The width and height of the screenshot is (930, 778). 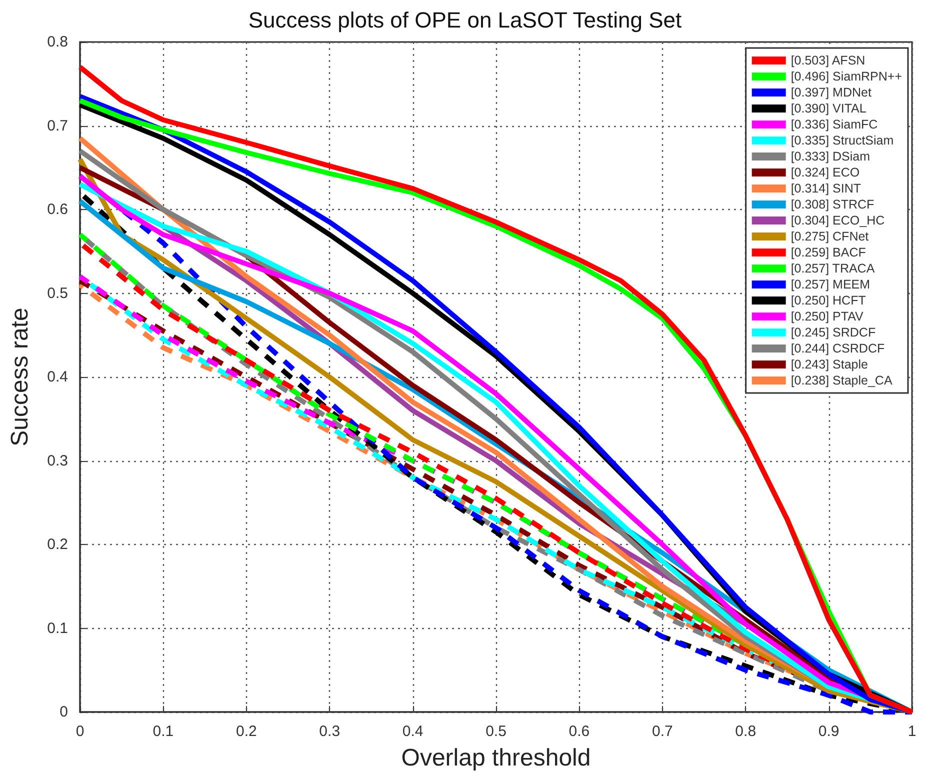 What do you see at coordinates (57, 293) in the screenshot?
I see `y-tick-label: 0.5` at bounding box center [57, 293].